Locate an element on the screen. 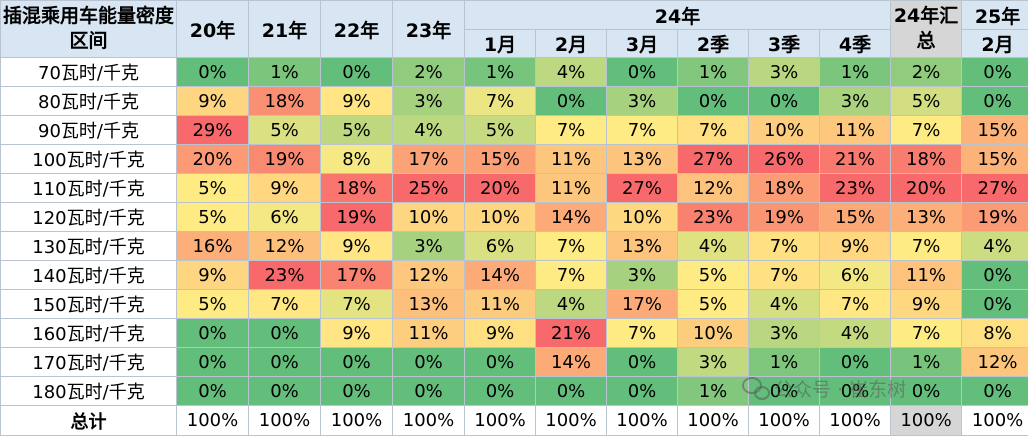  row-label: 170瓦时/千克 is located at coordinates (89, 362).